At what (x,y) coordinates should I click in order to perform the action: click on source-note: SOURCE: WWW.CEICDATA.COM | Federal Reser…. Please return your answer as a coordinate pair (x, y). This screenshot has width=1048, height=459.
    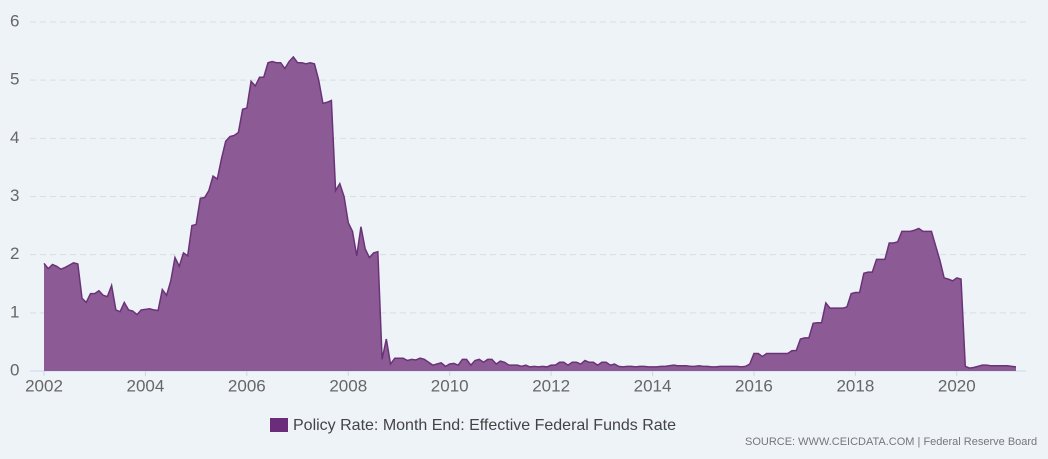
    Looking at the image, I should click on (891, 442).